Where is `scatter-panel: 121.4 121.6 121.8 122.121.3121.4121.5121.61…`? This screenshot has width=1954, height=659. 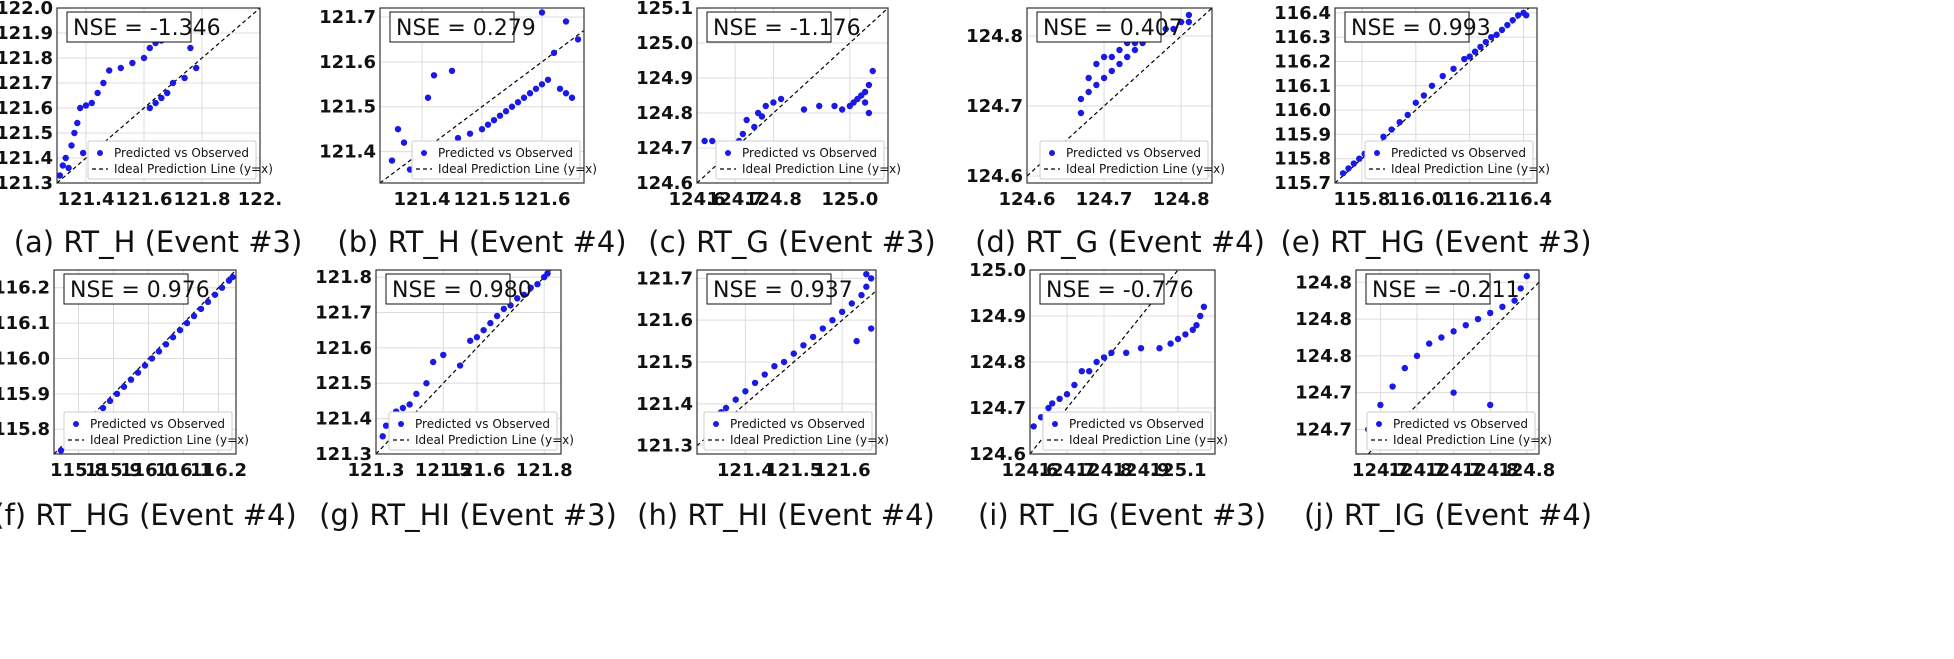 scatter-panel: 121.4 121.6 121.8 122.121.3121.4121.5121.61… is located at coordinates (151, 129).